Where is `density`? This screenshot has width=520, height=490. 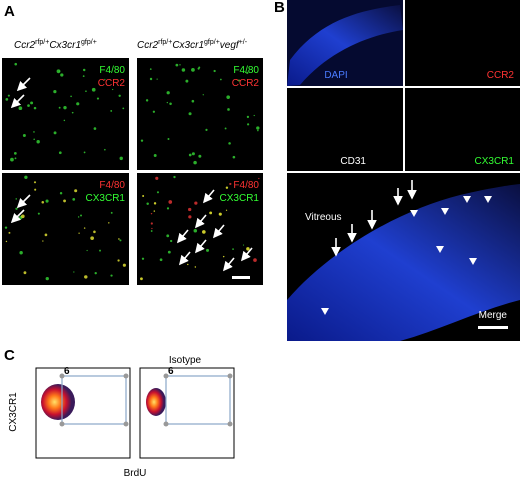 density is located at coordinates (156, 402).